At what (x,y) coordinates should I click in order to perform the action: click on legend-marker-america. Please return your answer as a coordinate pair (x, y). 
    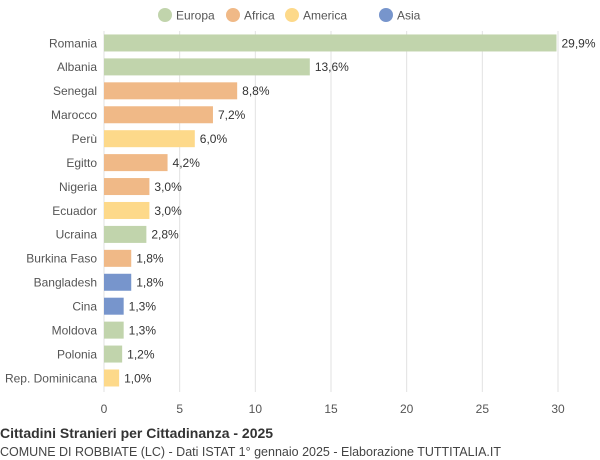
    Looking at the image, I should click on (292, 15).